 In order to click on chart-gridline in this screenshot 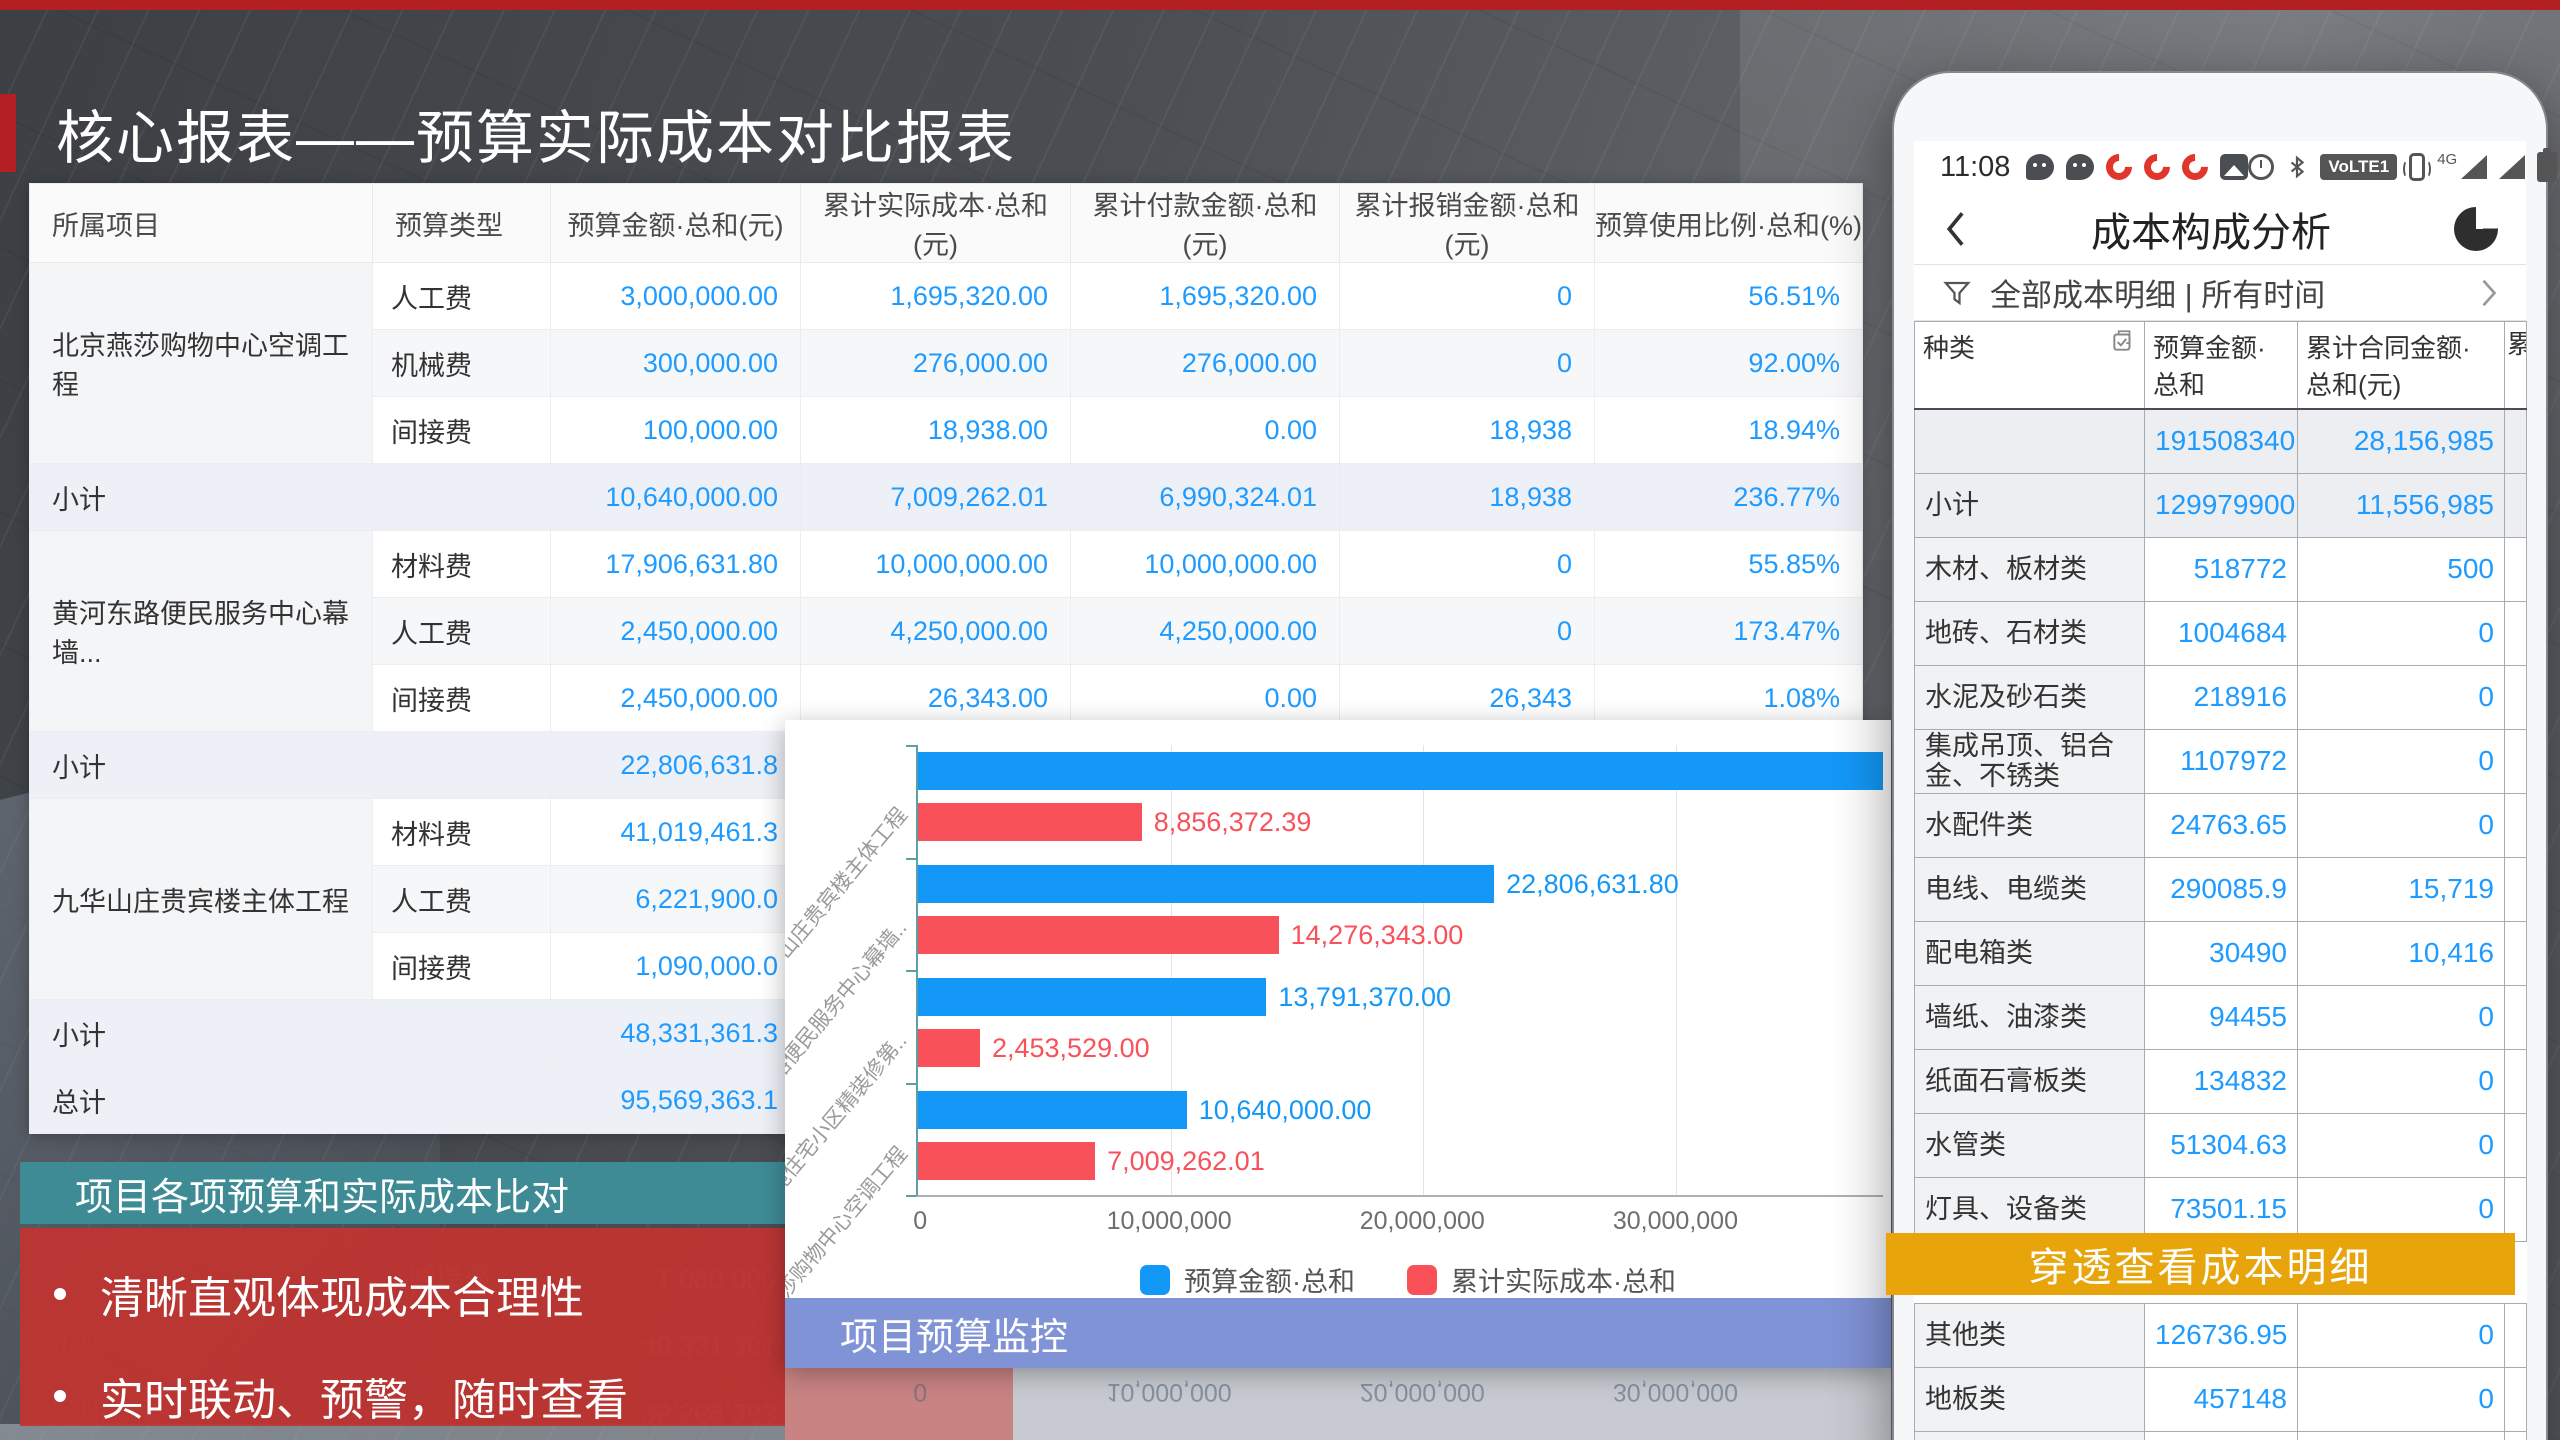, I will do `click(1676, 970)`.